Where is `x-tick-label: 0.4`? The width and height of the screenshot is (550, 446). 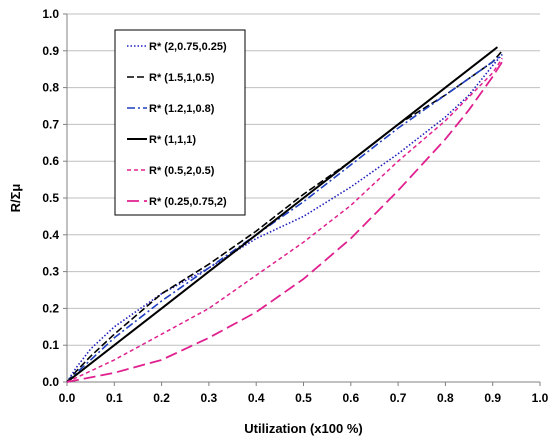 x-tick-label: 0.4 is located at coordinates (256, 398).